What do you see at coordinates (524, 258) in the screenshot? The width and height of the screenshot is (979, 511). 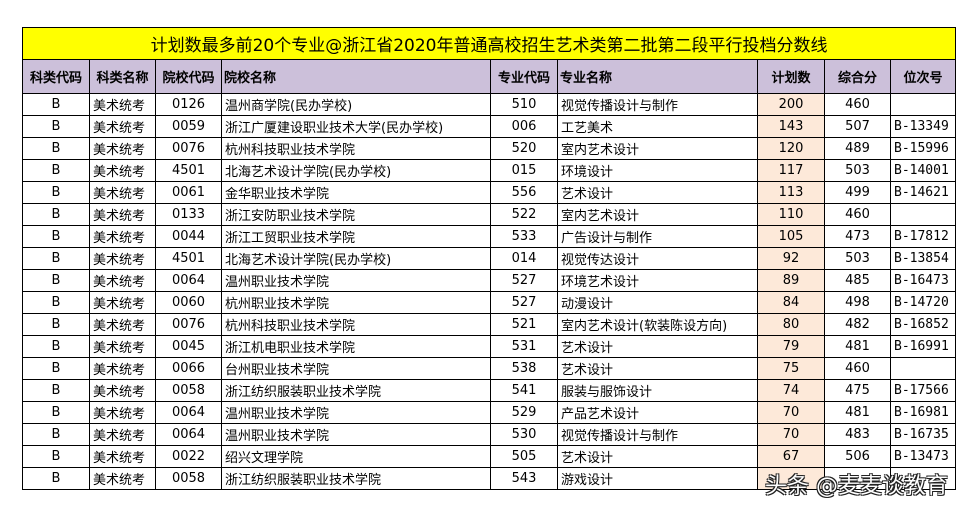 I see `cell-major-code: 014` at bounding box center [524, 258].